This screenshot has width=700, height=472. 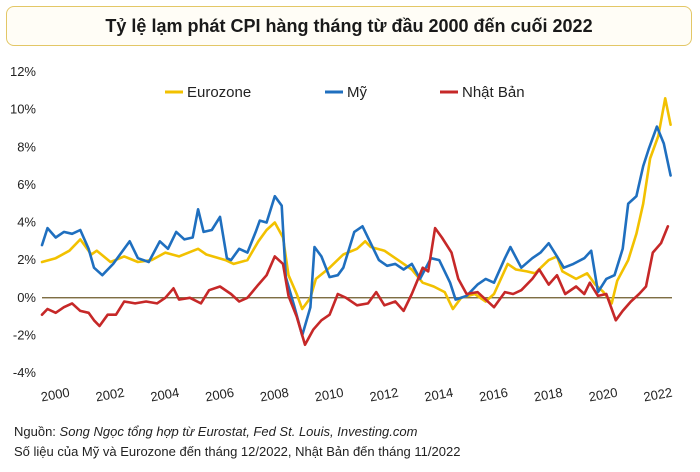 I want to click on source-prefix: Nguồn:, so click(x=35, y=431).